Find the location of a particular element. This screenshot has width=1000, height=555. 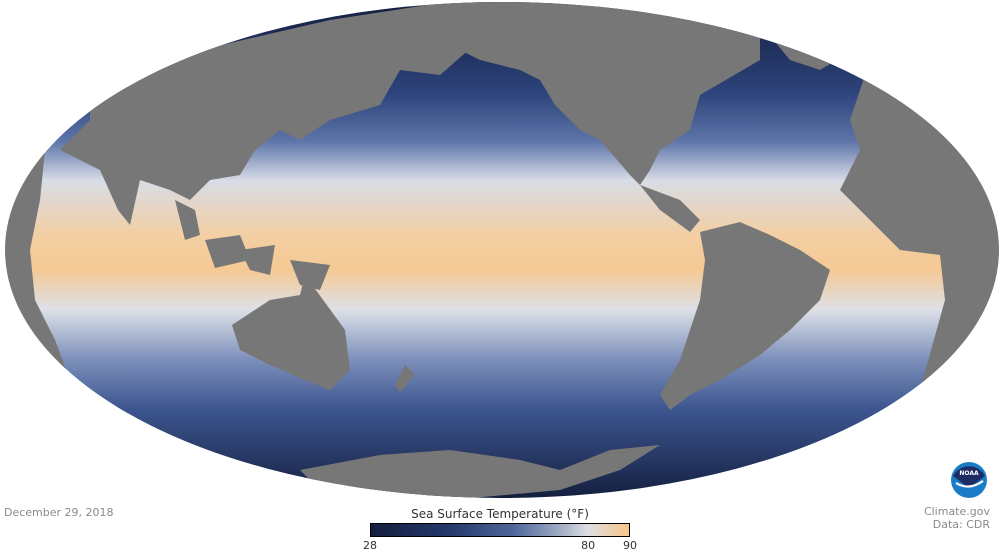

legend-title: Sea Surface Temperature (°F) is located at coordinates (500, 514).